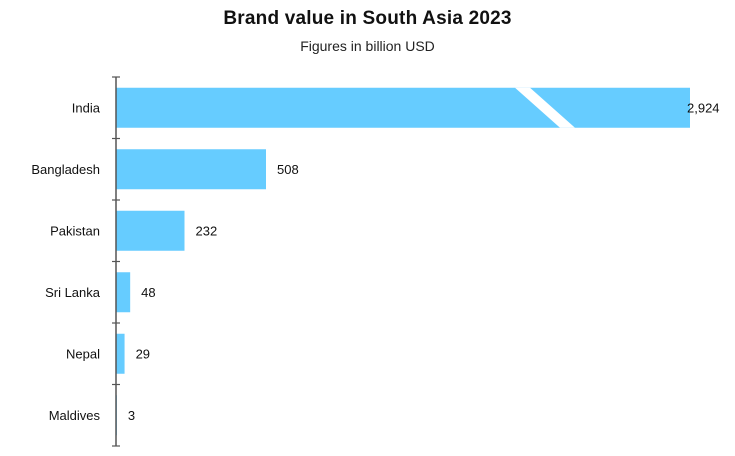 The height and width of the screenshot is (456, 735). I want to click on bar-pakistan, so click(150, 230).